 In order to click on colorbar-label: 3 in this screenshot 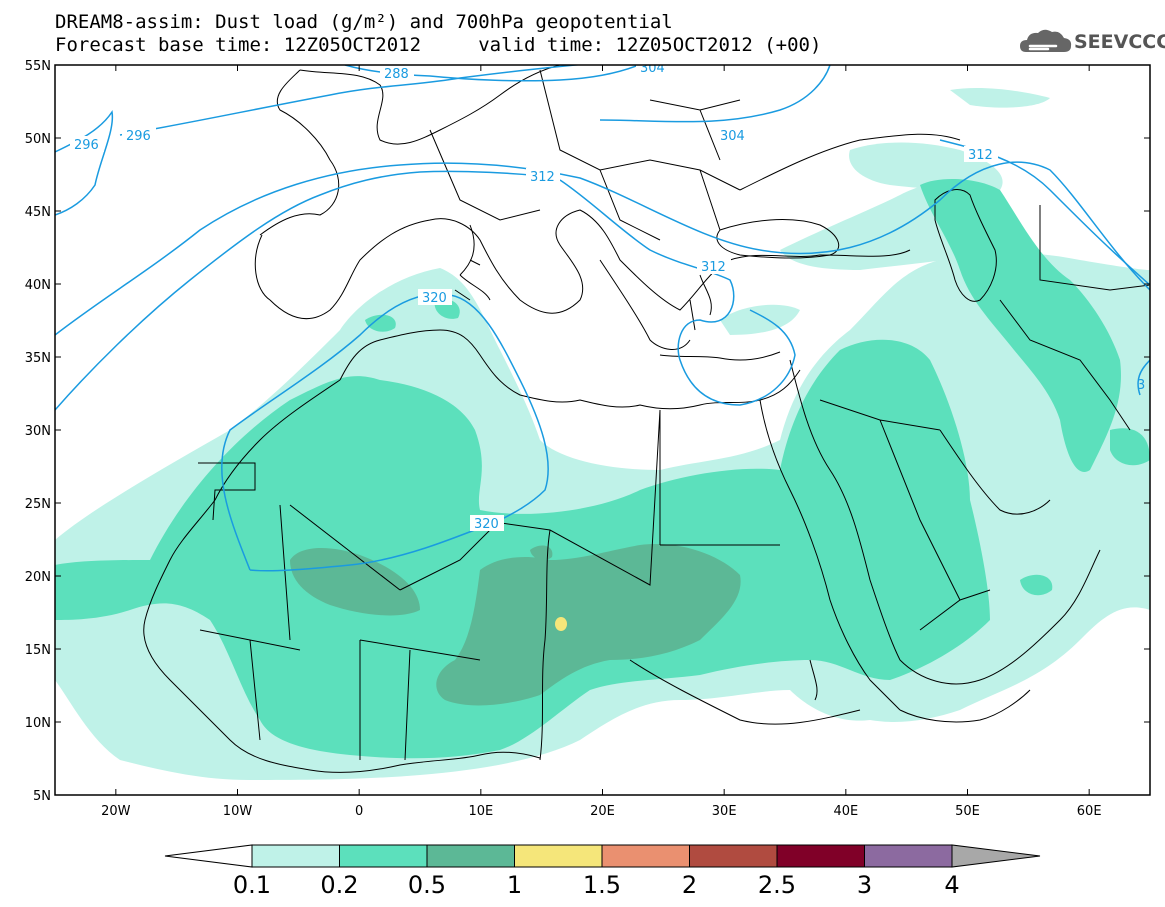, I will do `click(864, 885)`.